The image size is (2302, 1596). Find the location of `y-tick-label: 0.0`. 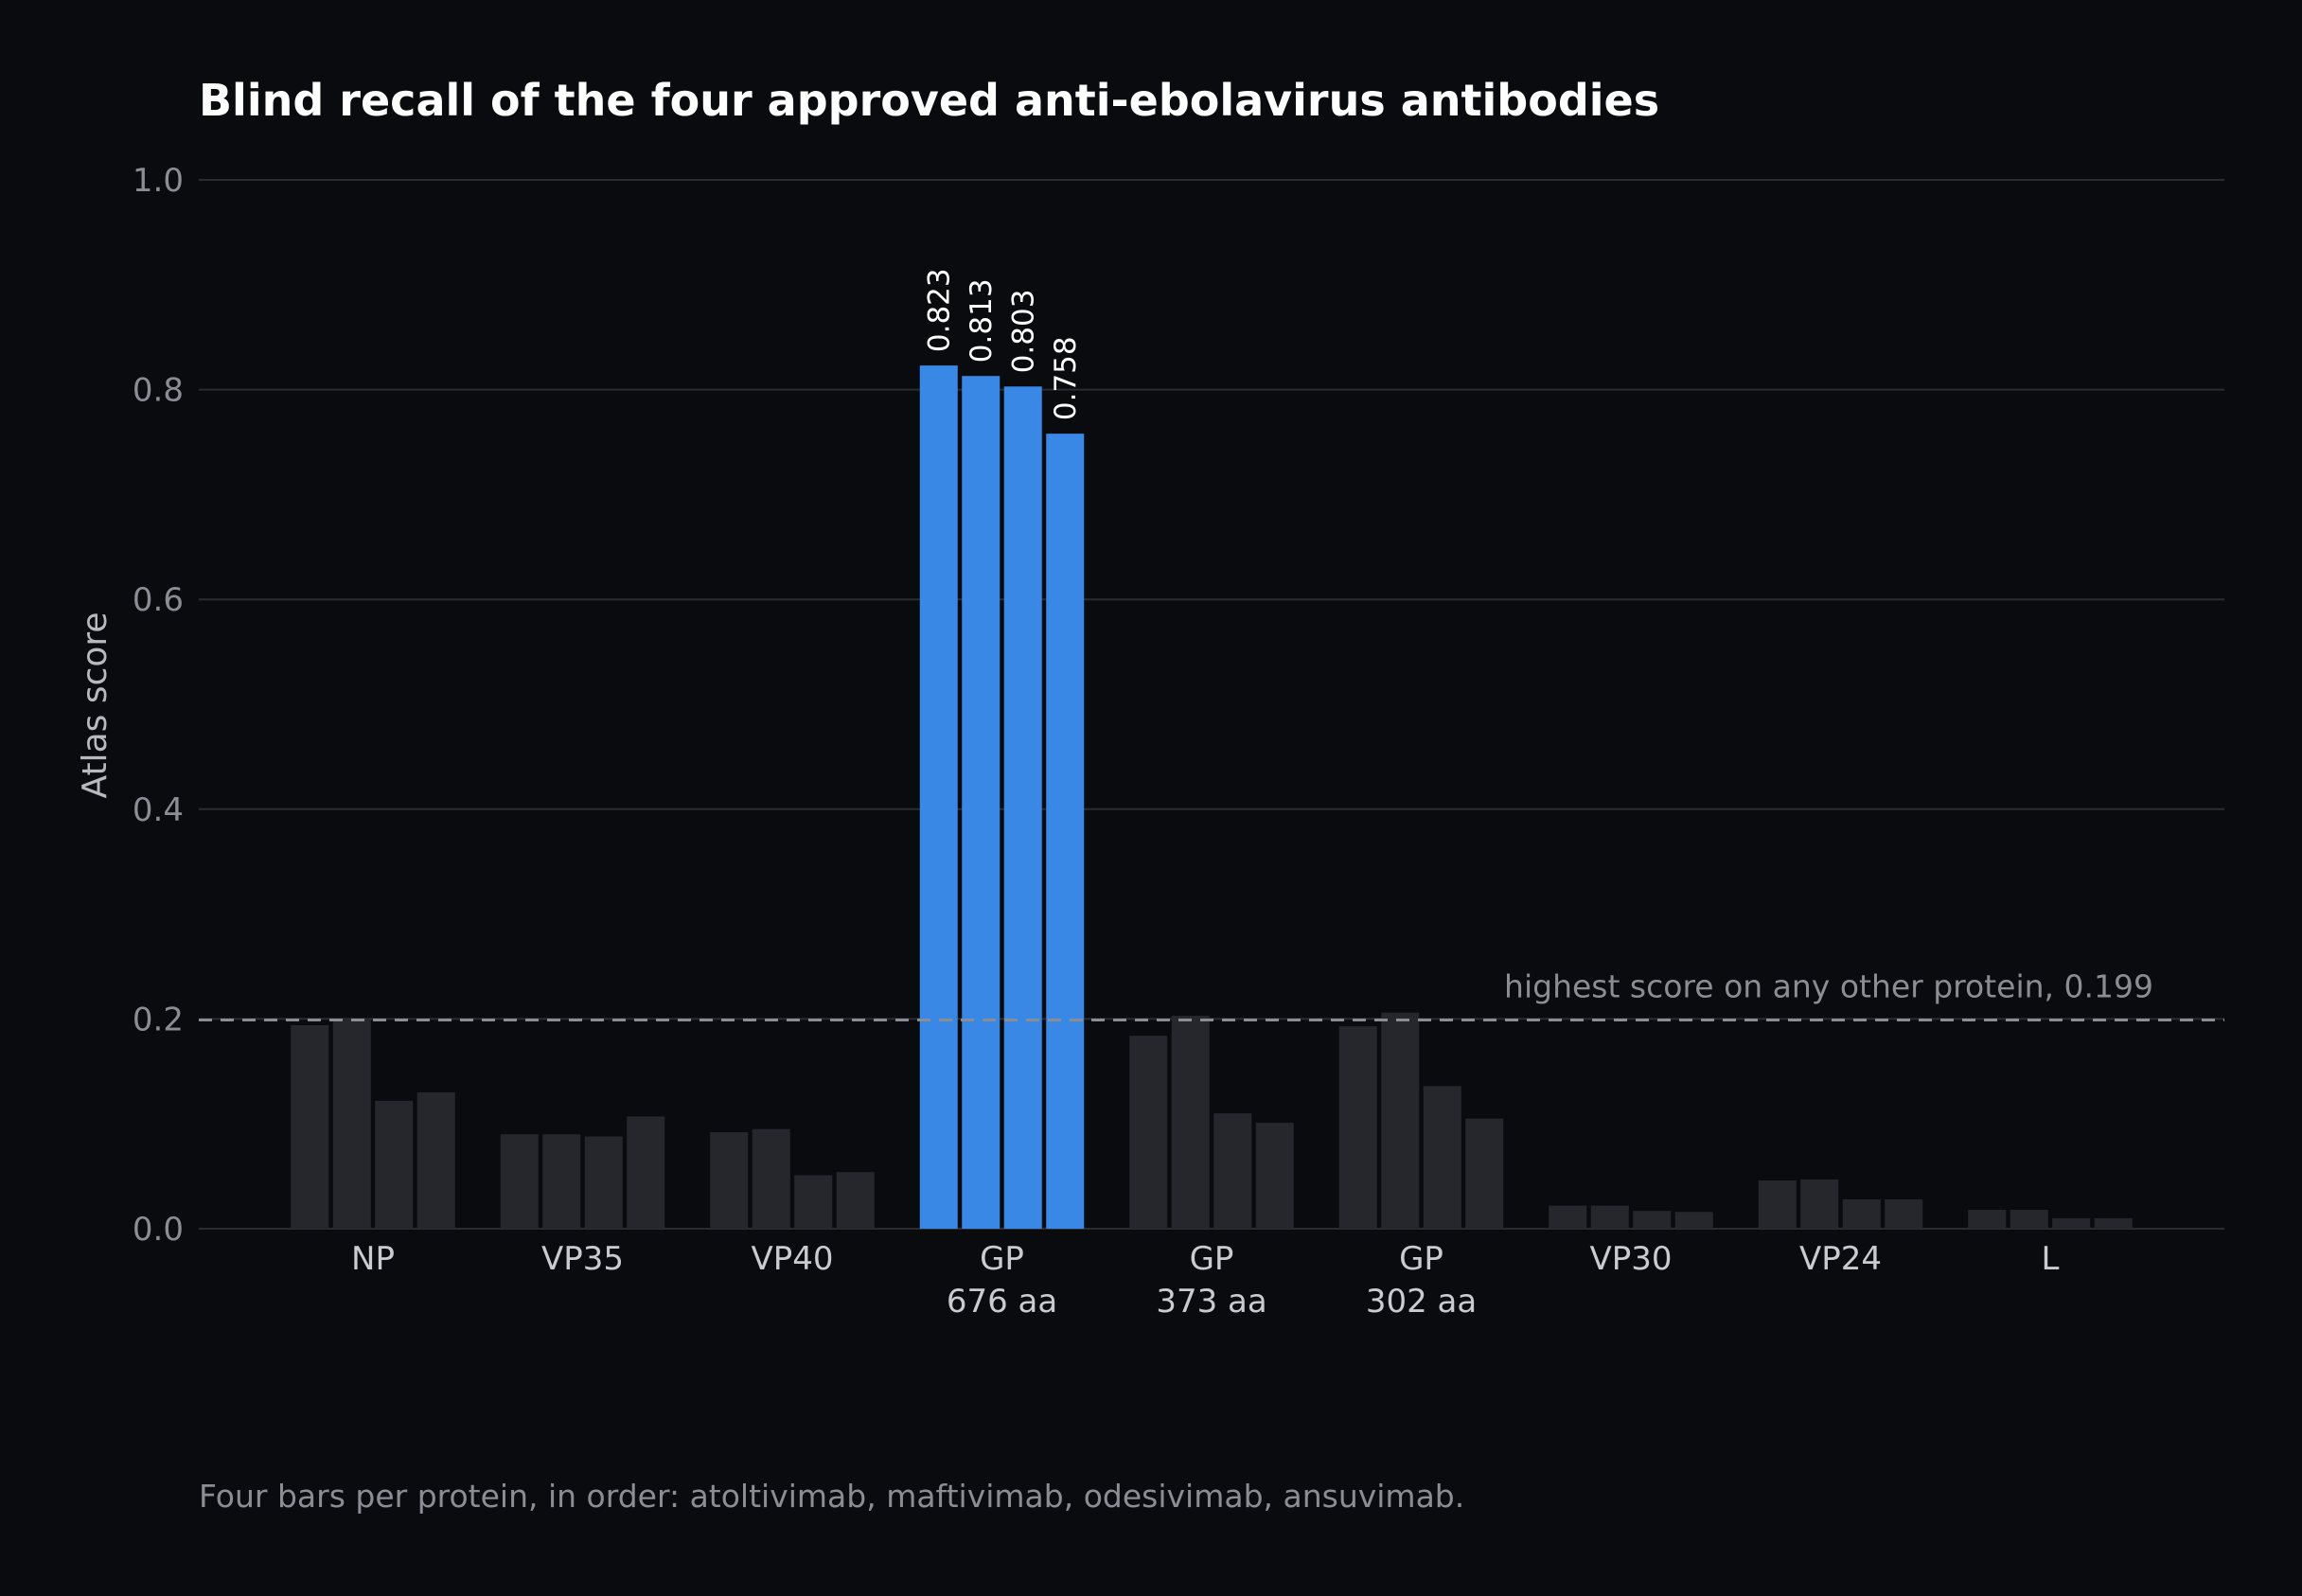

y-tick-label: 0.0 is located at coordinates (158, 1230).